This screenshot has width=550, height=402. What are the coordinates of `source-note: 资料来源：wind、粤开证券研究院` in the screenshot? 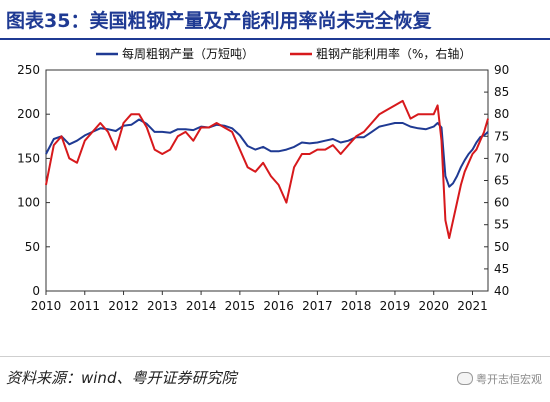 It's located at (121, 378).